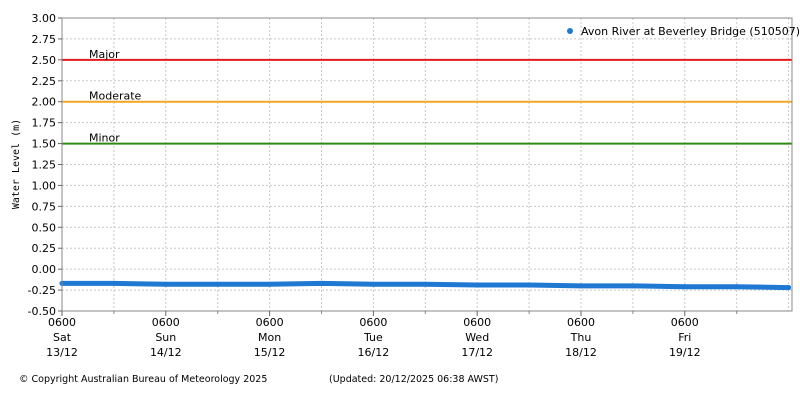 This screenshot has width=800, height=400. Describe the element at coordinates (44, 81) in the screenshot. I see `y-tick-label: 2.25` at that location.